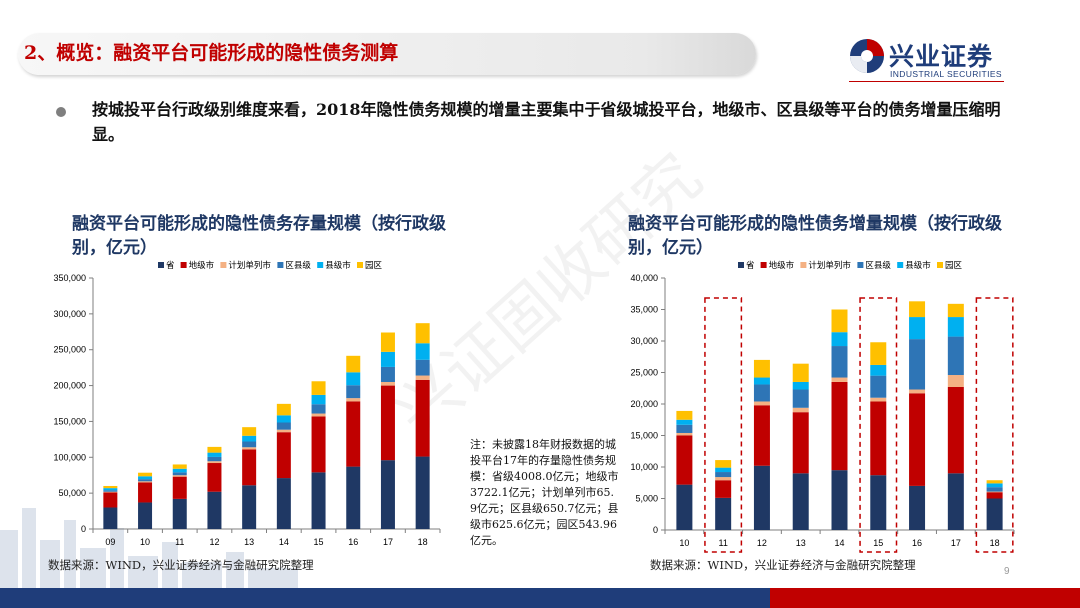 The image size is (1080, 608). I want to click on right-chart-title: 融资平台可能形成的隐性债务增量规模（按行政级别，亿元）, so click(815, 236).